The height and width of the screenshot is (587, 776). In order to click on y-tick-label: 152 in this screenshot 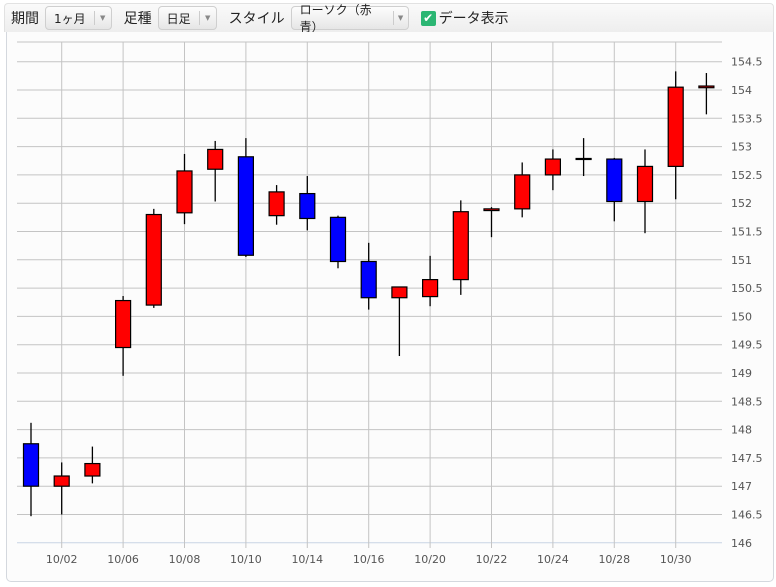, I will do `click(741, 203)`.